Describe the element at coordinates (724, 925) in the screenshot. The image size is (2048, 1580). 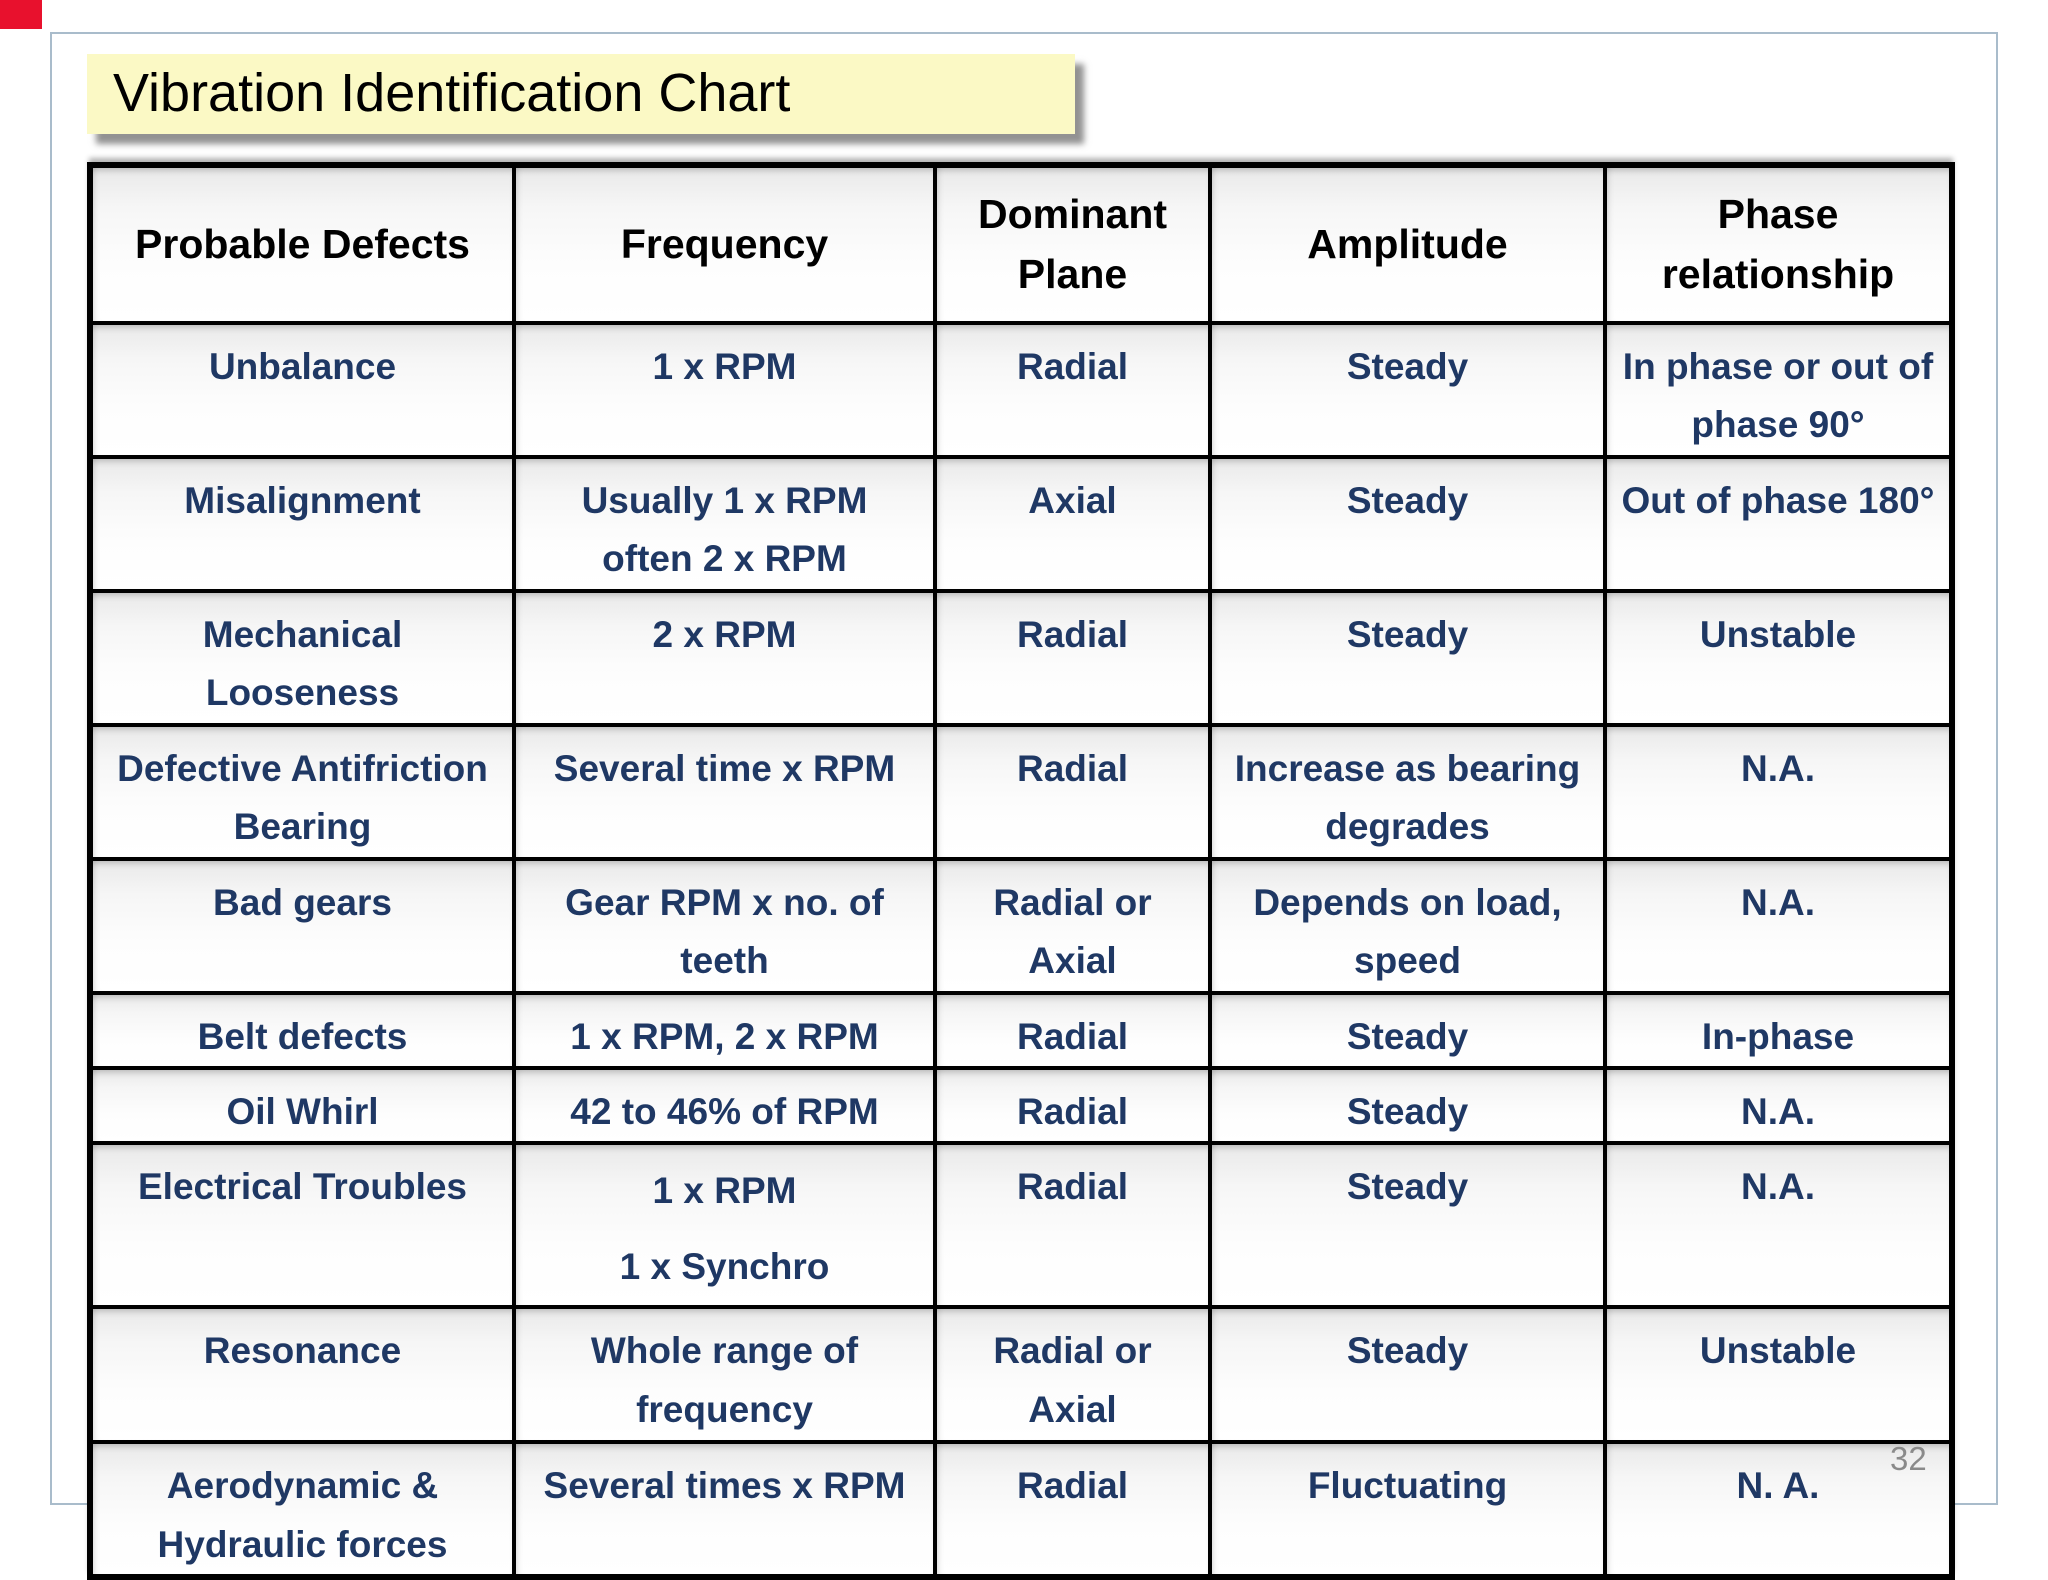
I see `cell-r4-c1: Gear RPM x no. of teeth` at that location.